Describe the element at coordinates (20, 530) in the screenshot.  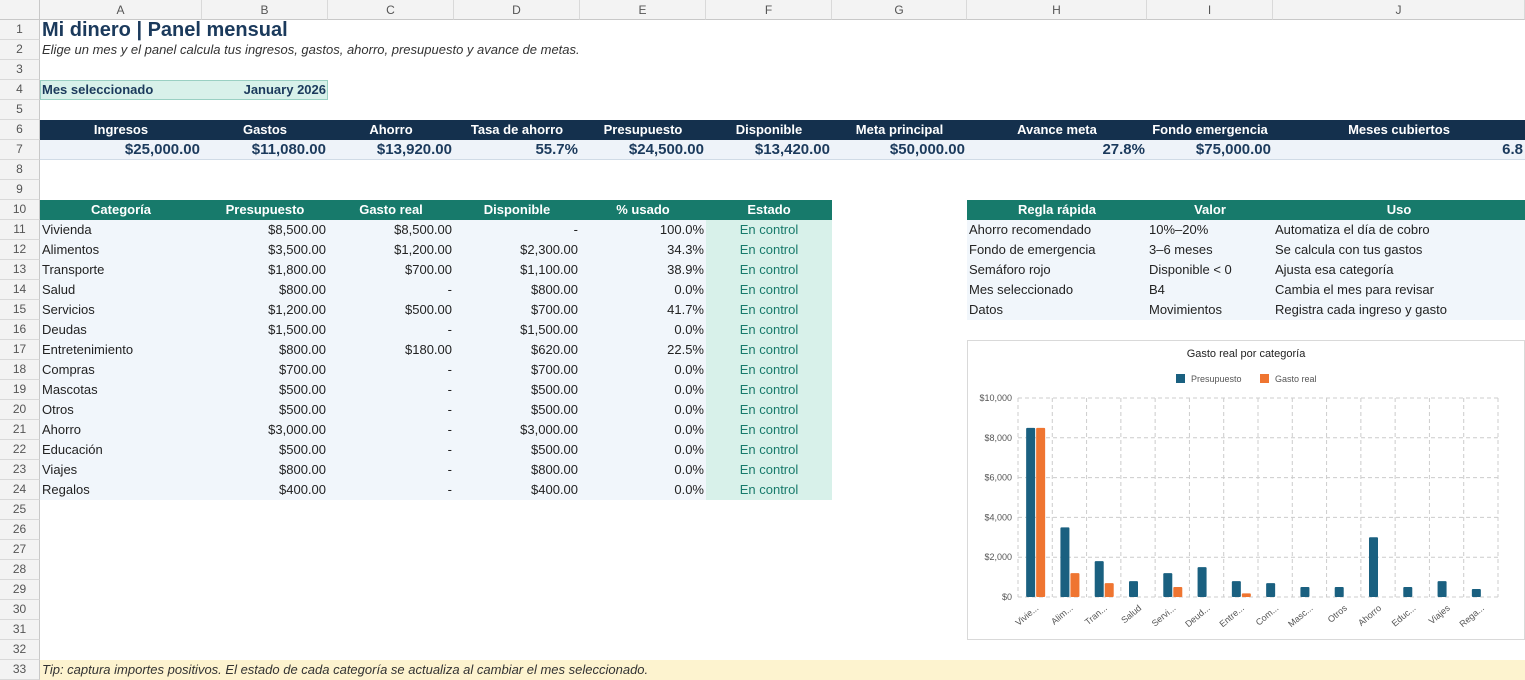
I see `row-header-26: 26` at that location.